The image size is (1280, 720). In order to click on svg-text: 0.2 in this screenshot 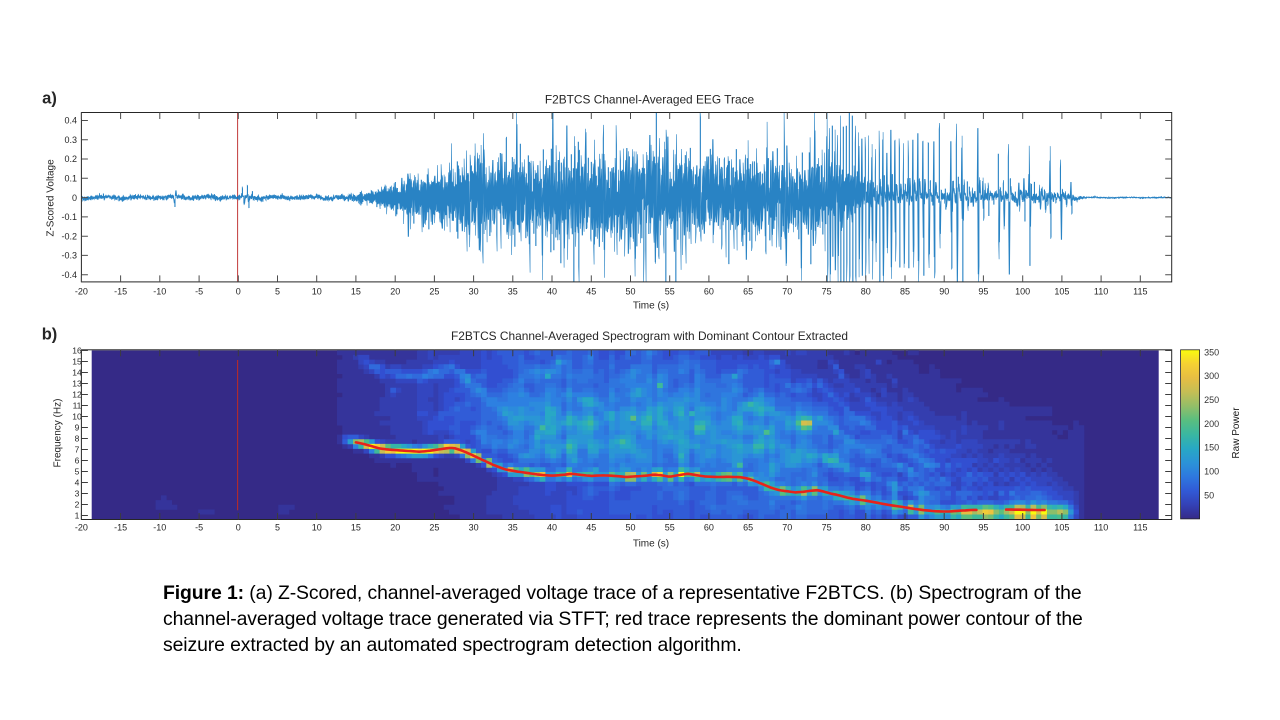, I will do `click(70, 159)`.